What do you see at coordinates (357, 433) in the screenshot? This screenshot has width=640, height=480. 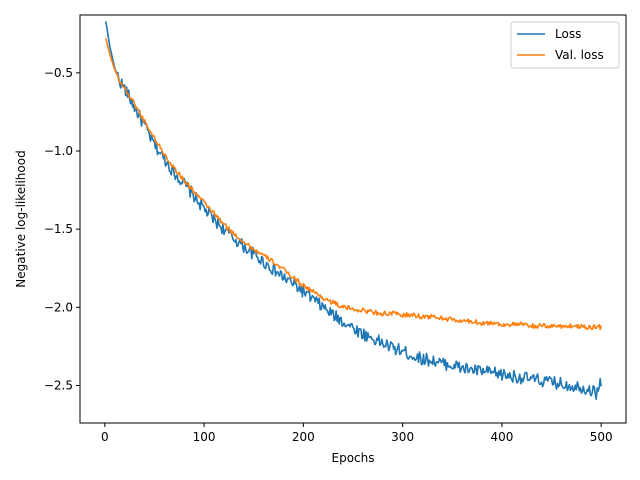 I see `x-axis-ticks: 0 100 200 300 400 500` at bounding box center [357, 433].